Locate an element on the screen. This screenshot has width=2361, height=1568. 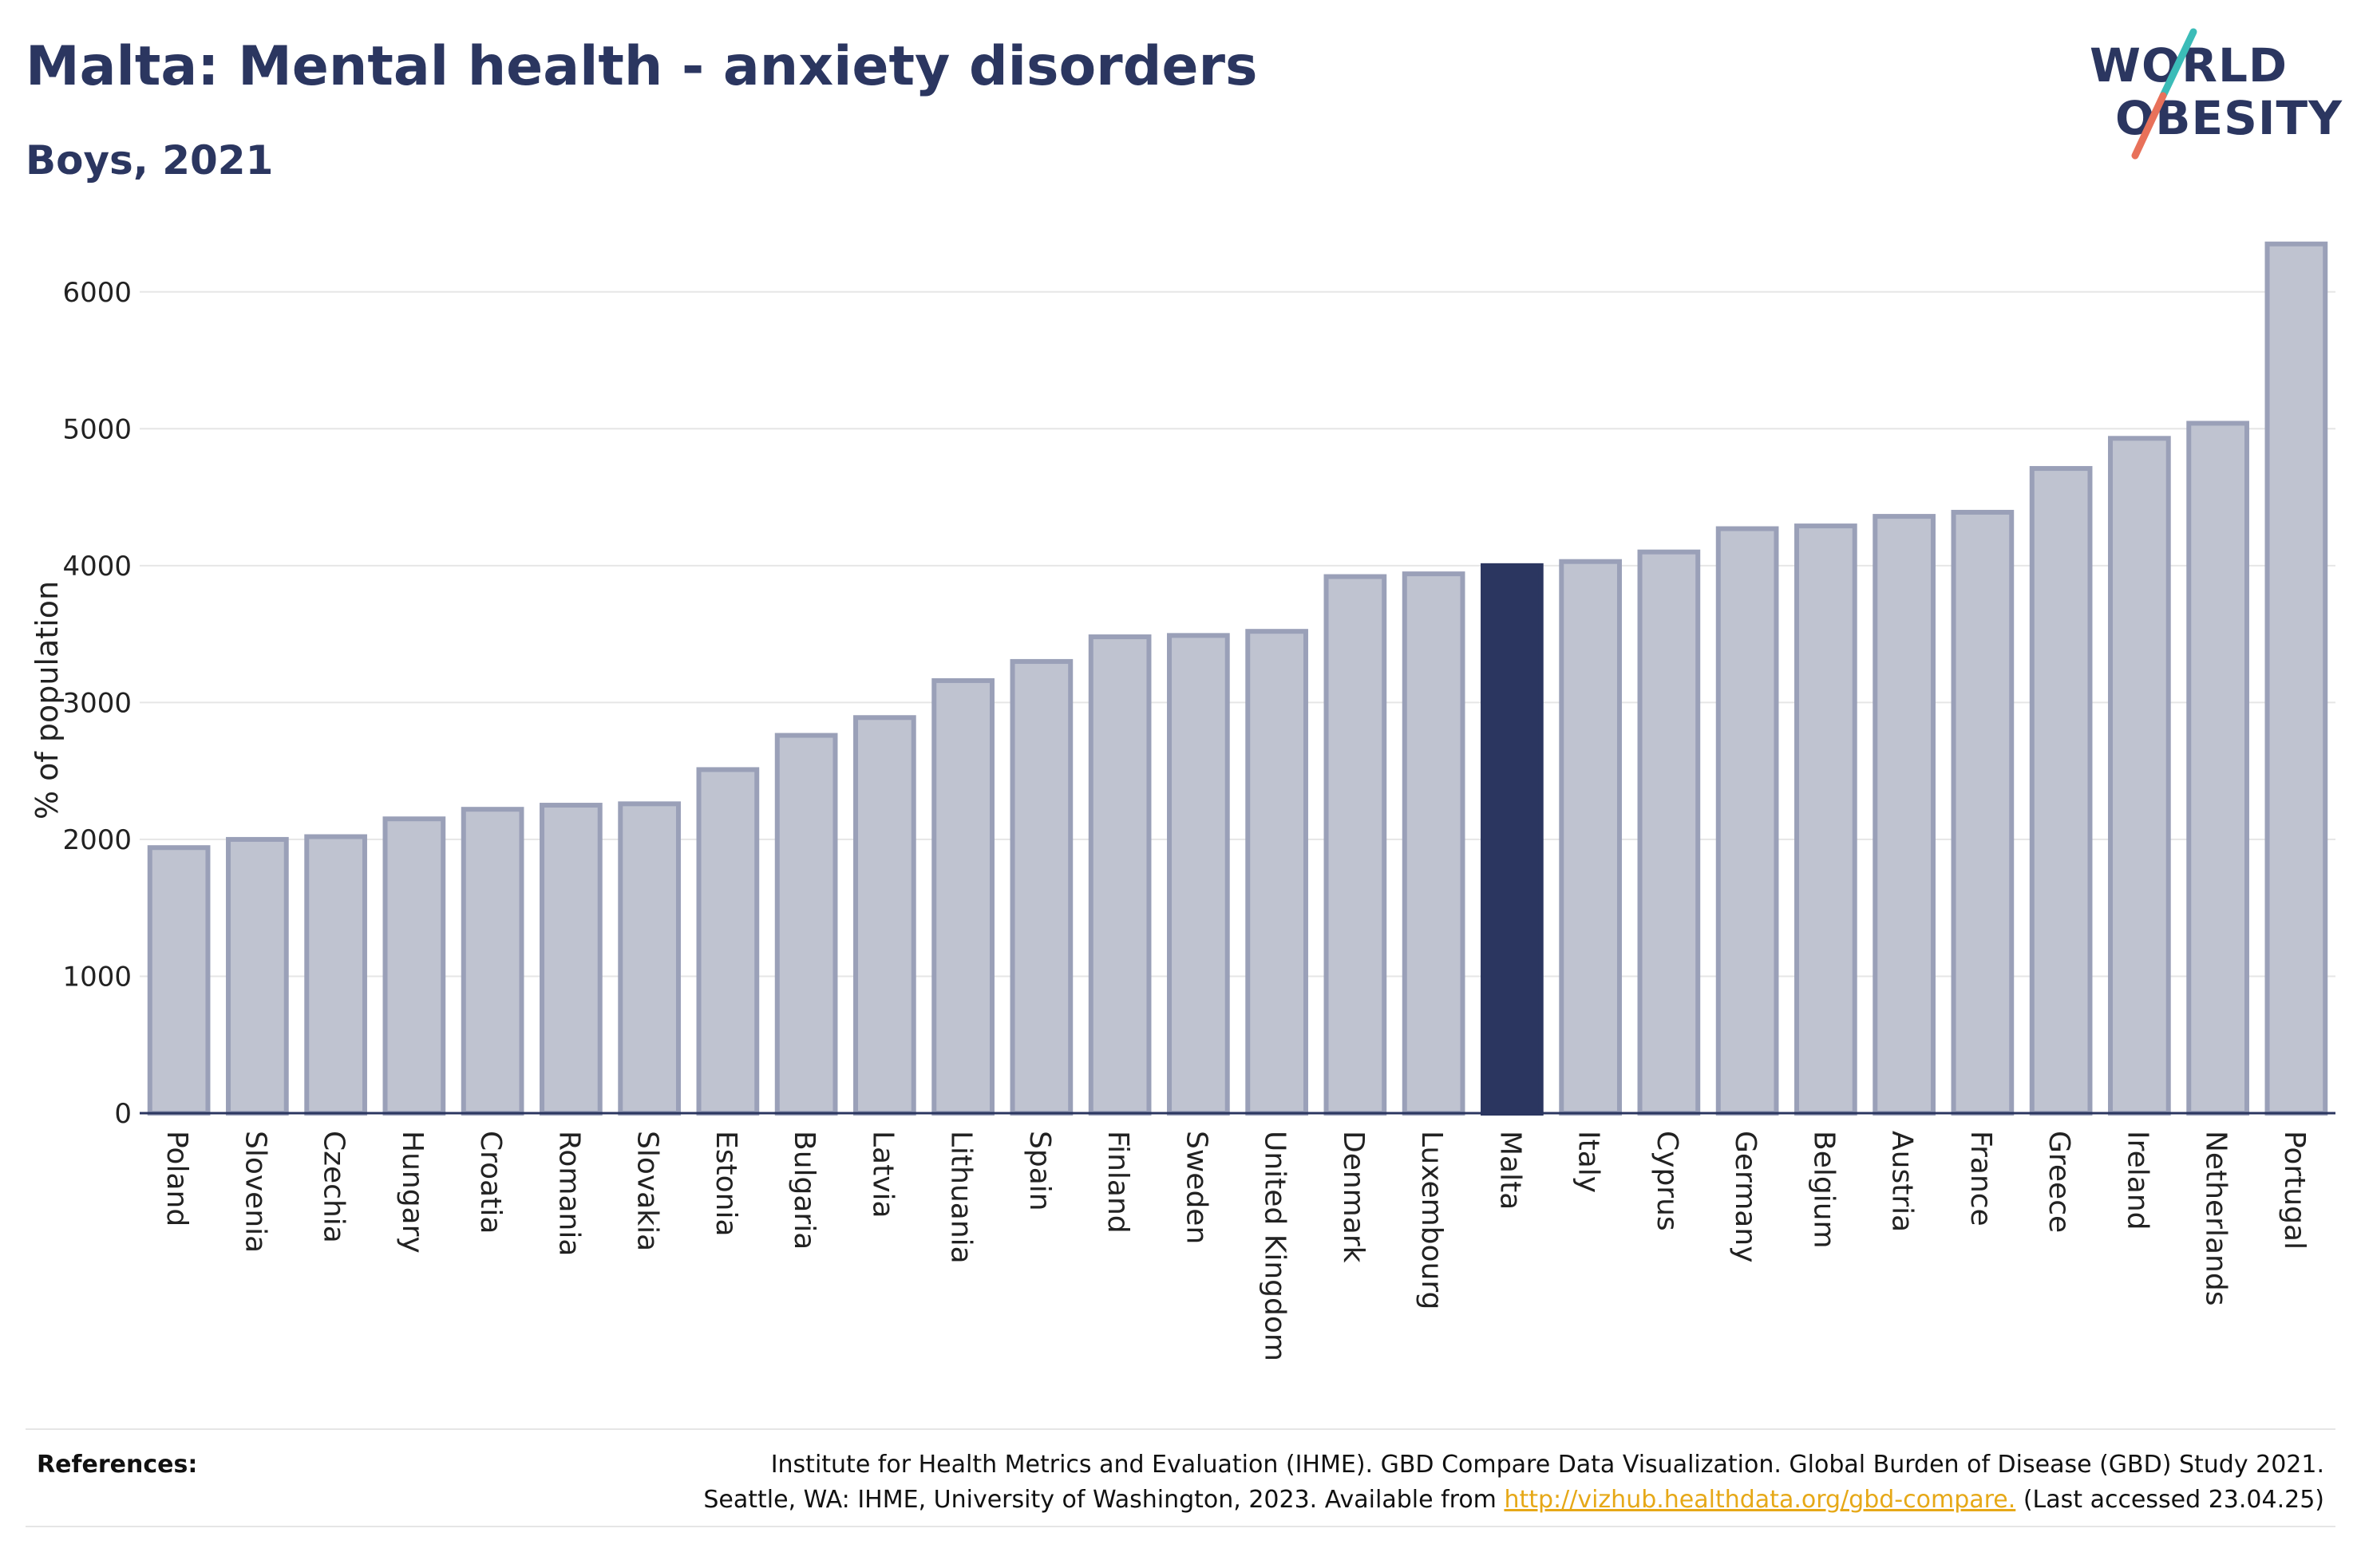
x-tick-label-germany: Germany is located at coordinates (1745, 1196).